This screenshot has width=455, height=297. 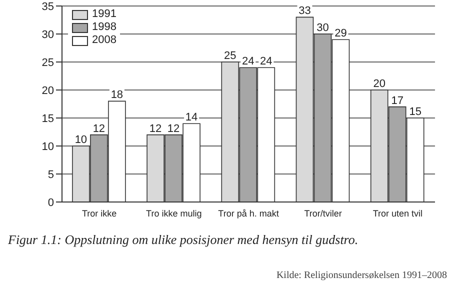 I want to click on data-label: 18, so click(x=117, y=95).